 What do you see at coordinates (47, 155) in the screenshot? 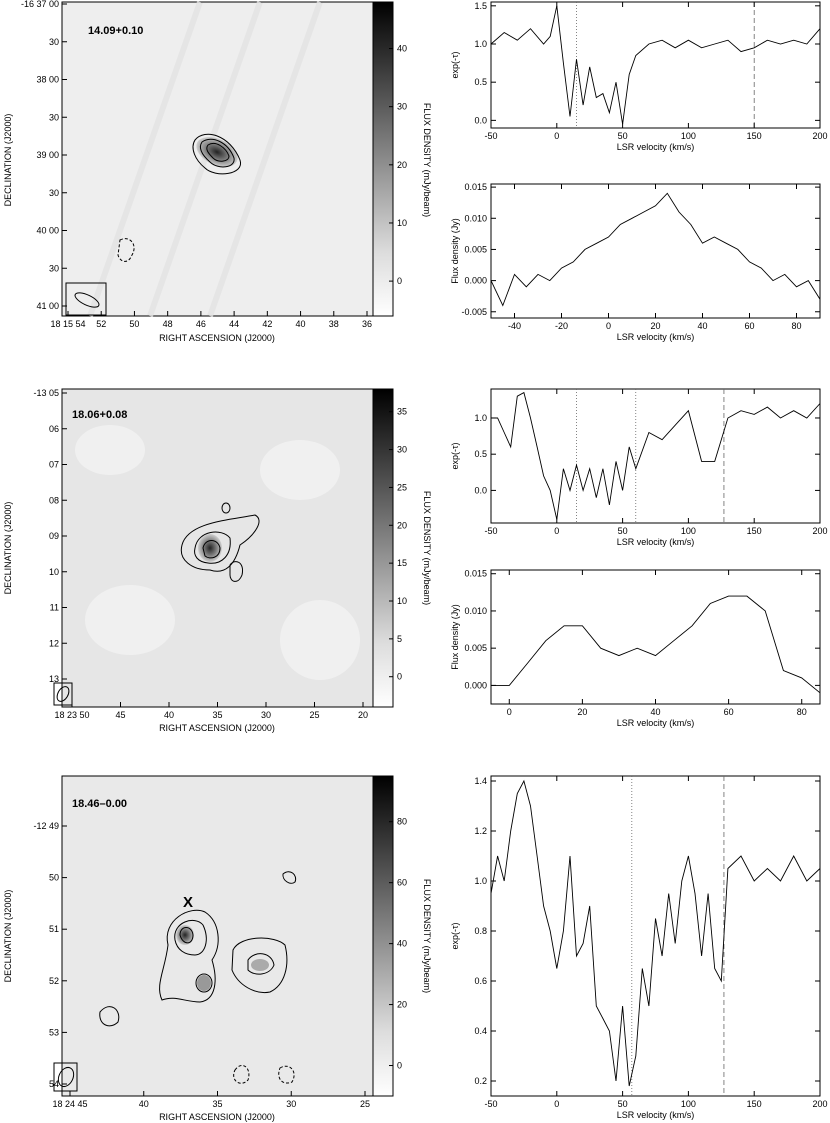
I see `map-ytick-label: 39 00` at bounding box center [47, 155].